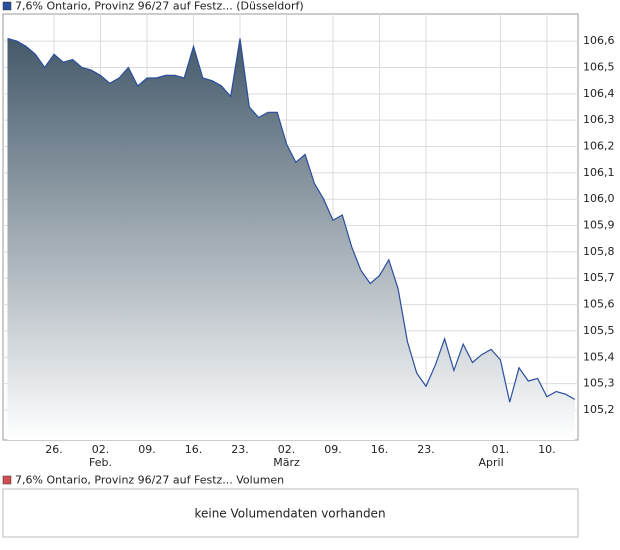  Describe the element at coordinates (599, 277) in the screenshot. I see `y-tick-label: 105,7` at that location.